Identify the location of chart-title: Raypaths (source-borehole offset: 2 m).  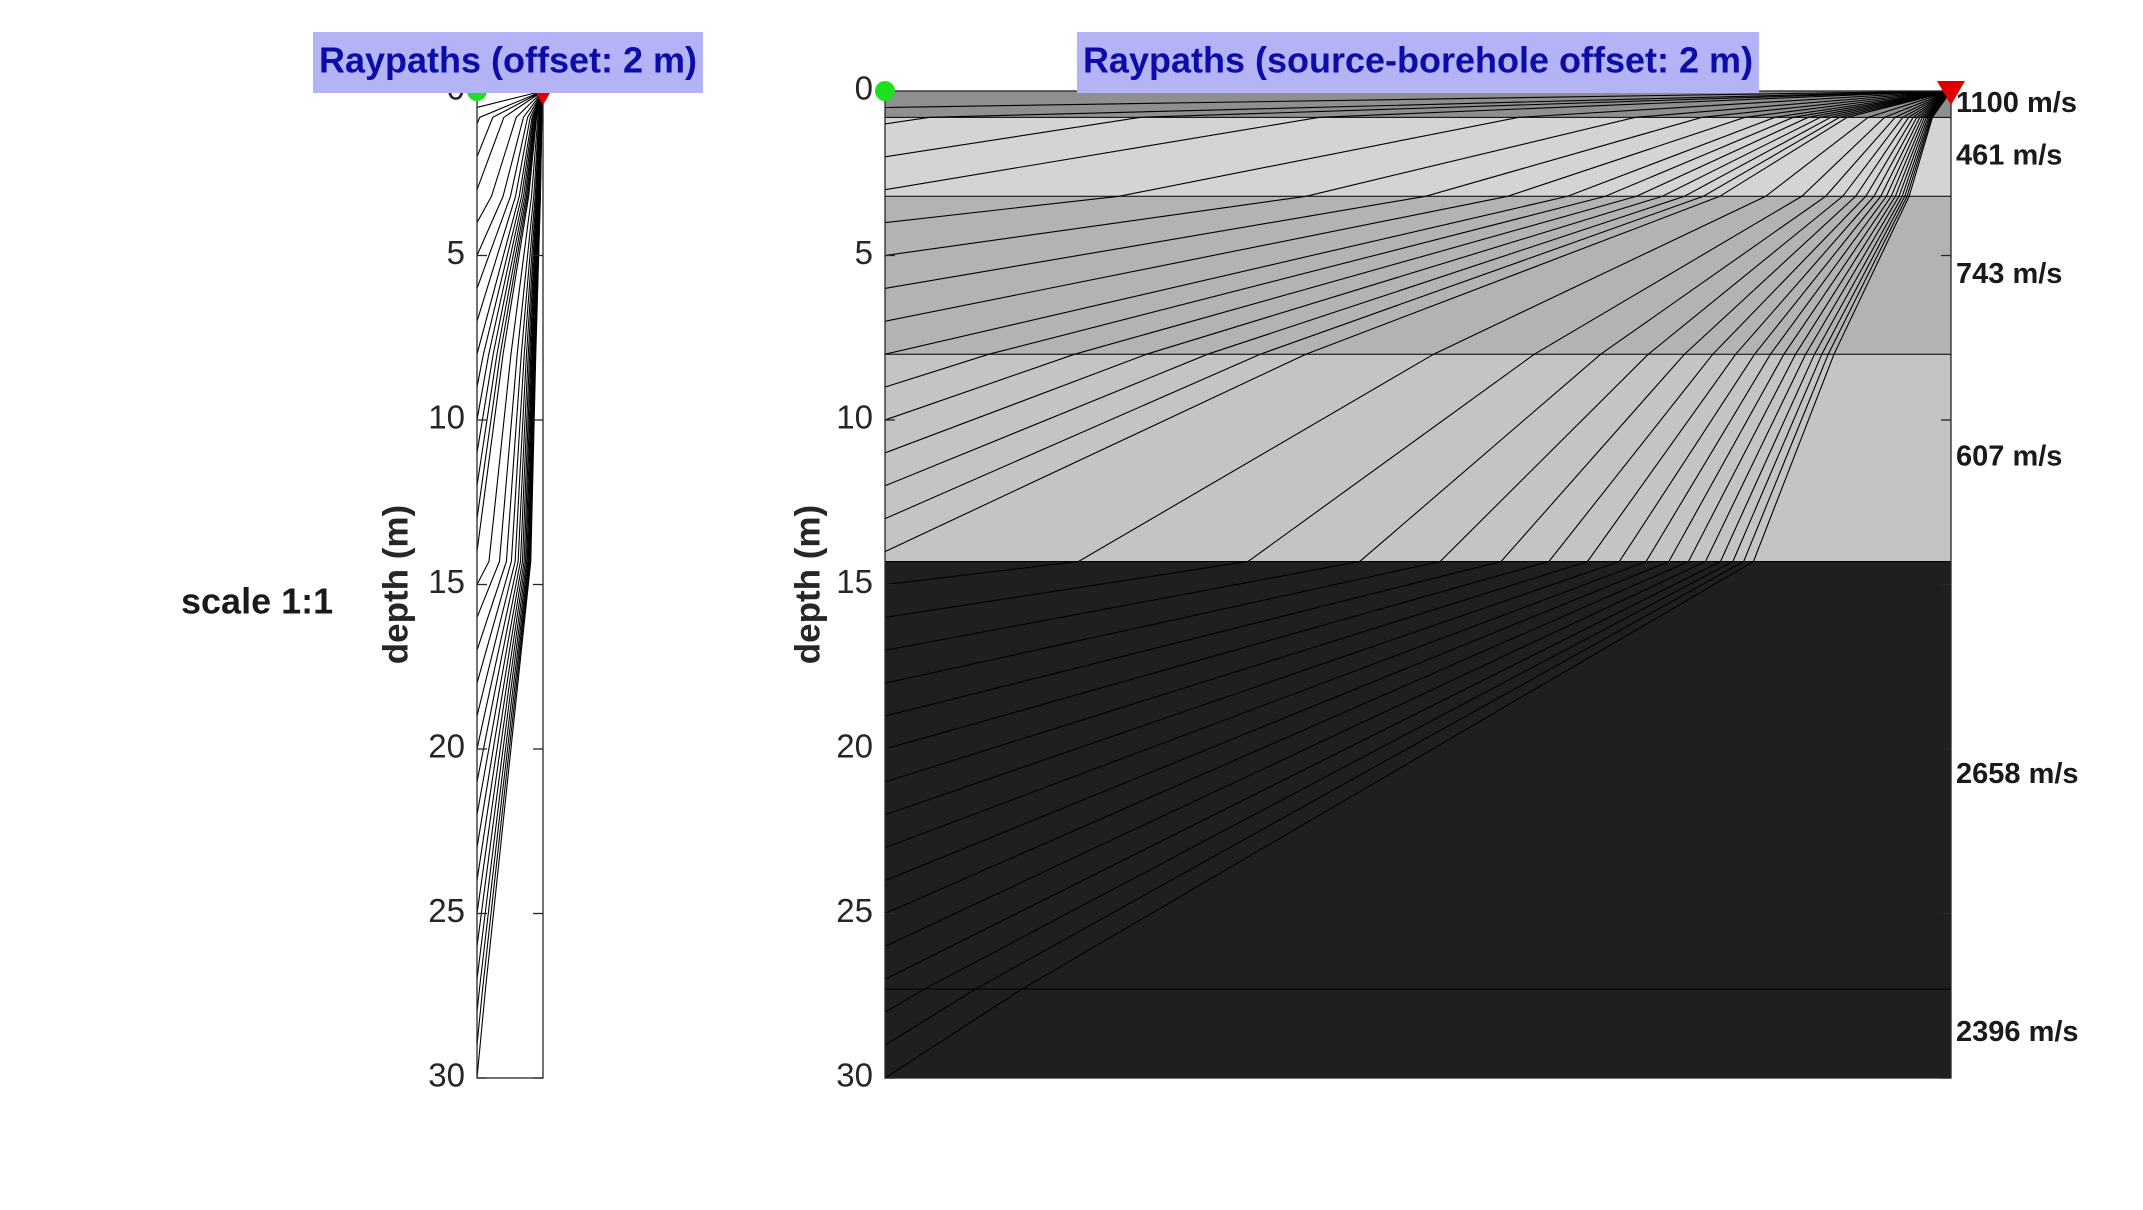
(1418, 60).